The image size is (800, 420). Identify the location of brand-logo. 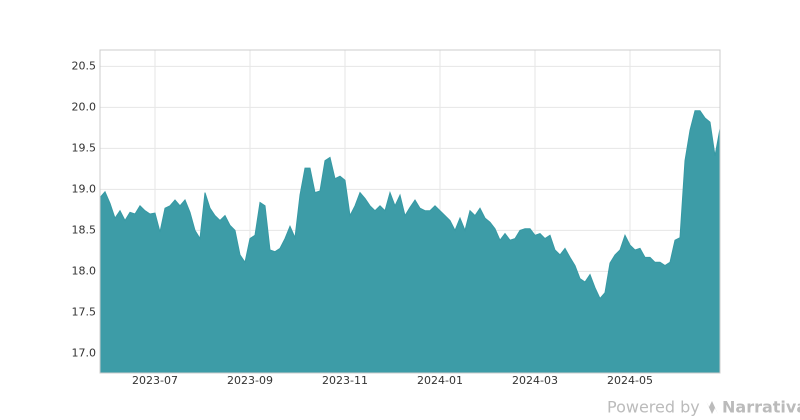
(712, 407).